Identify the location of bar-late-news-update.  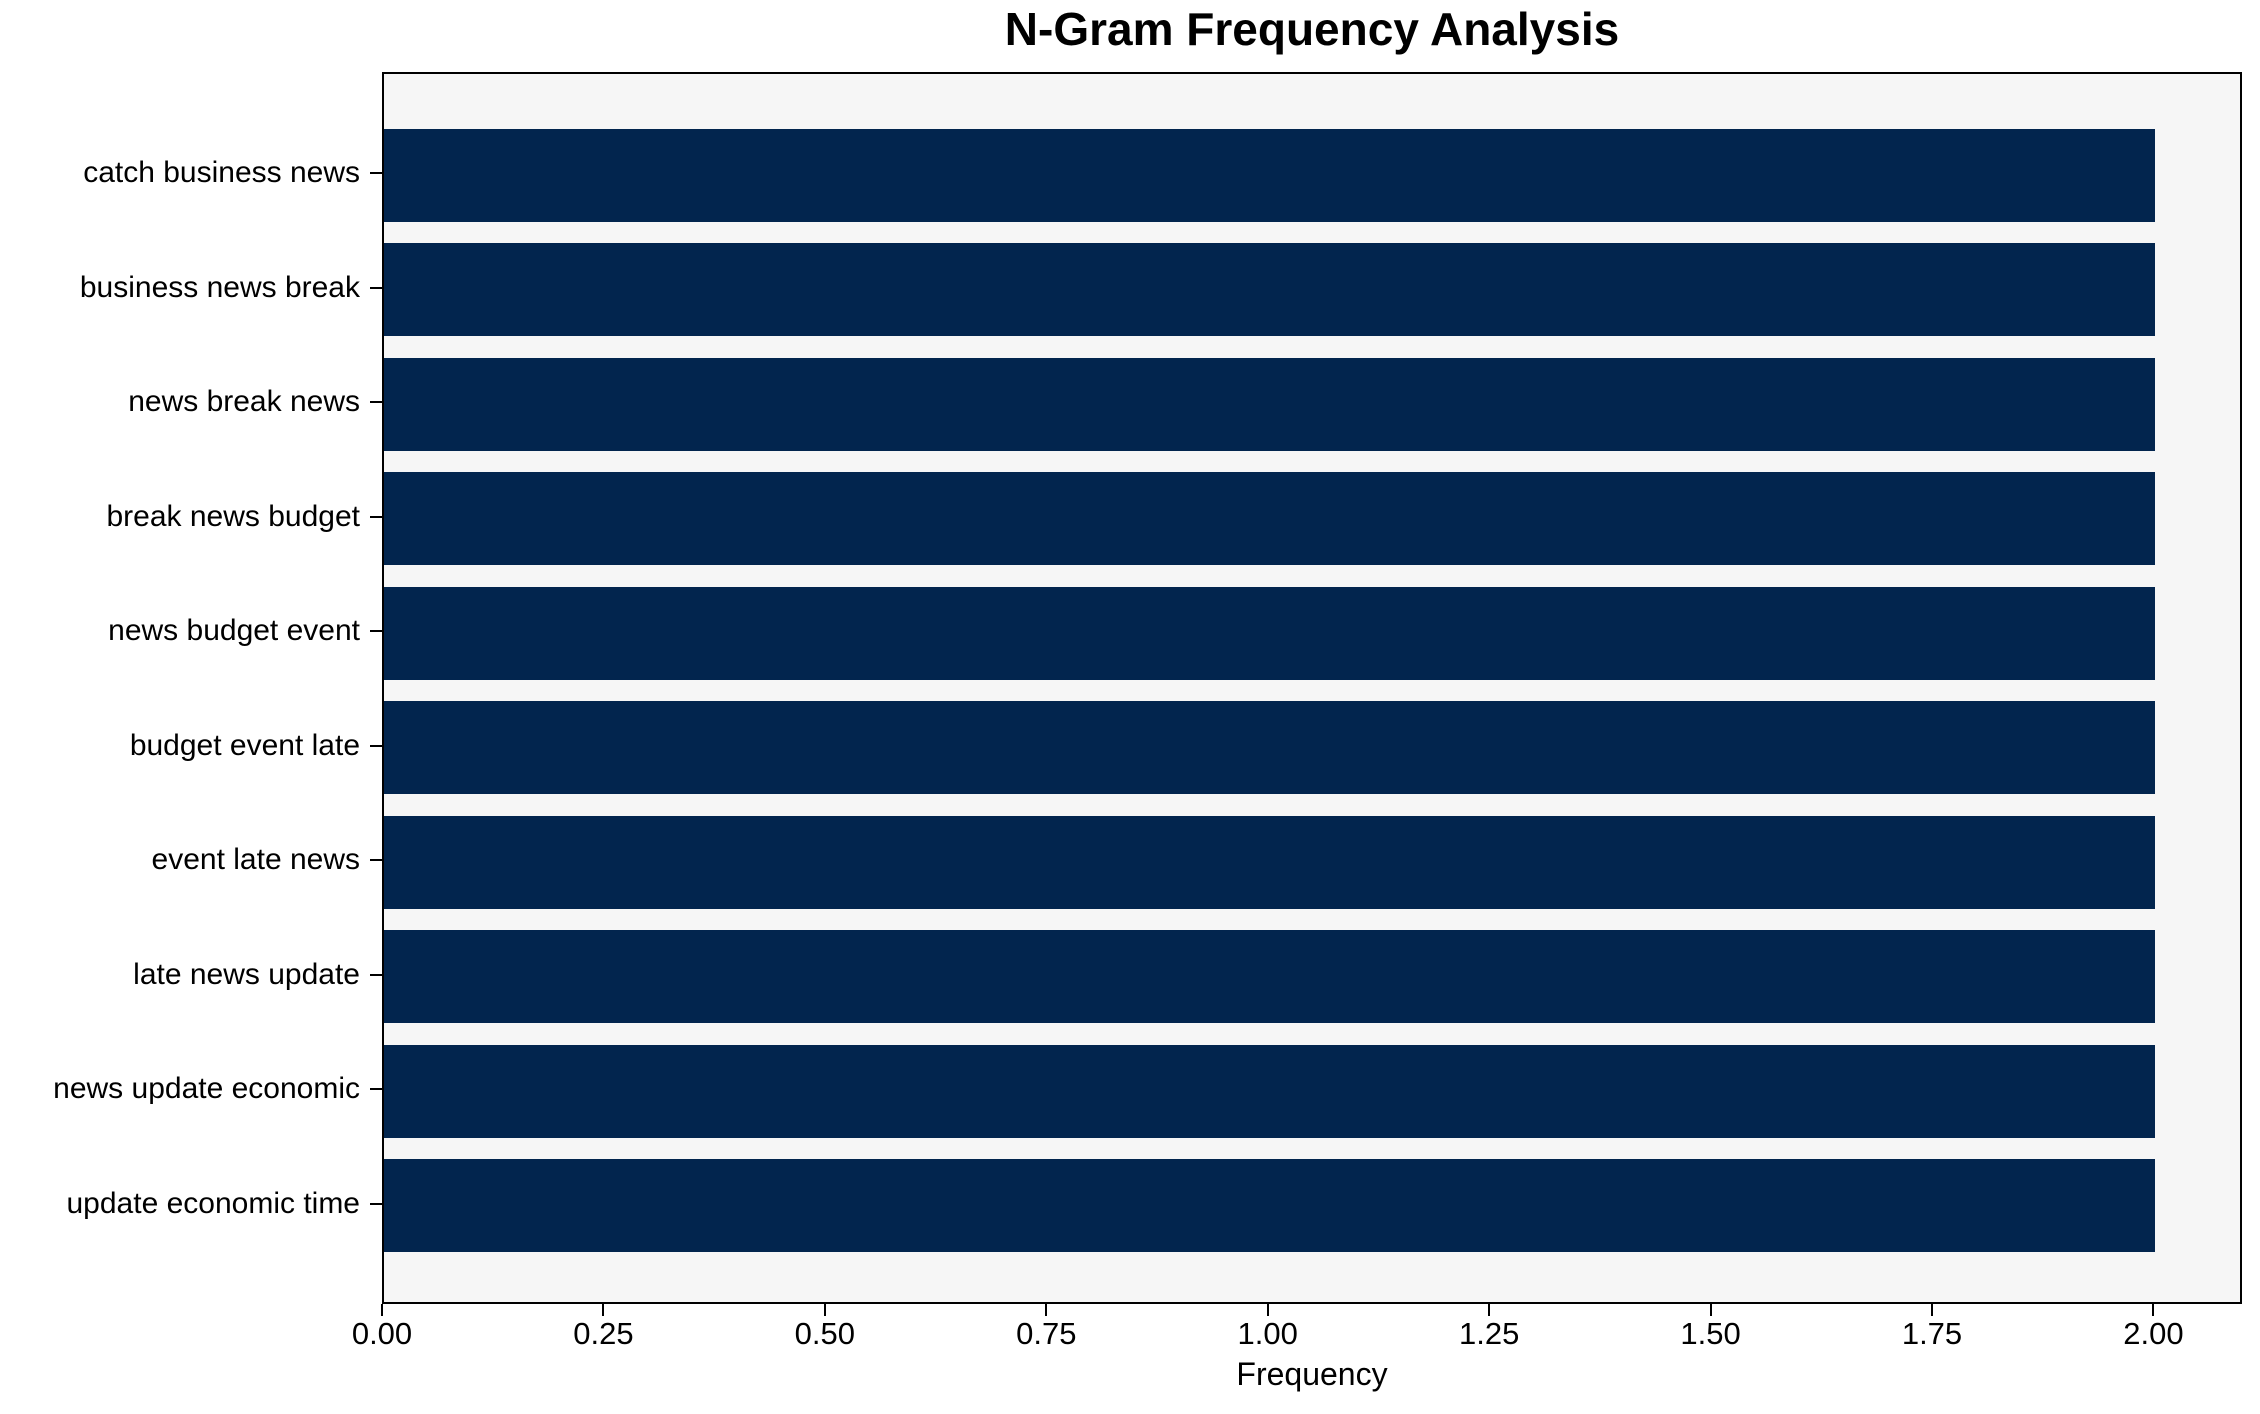
(1270, 976).